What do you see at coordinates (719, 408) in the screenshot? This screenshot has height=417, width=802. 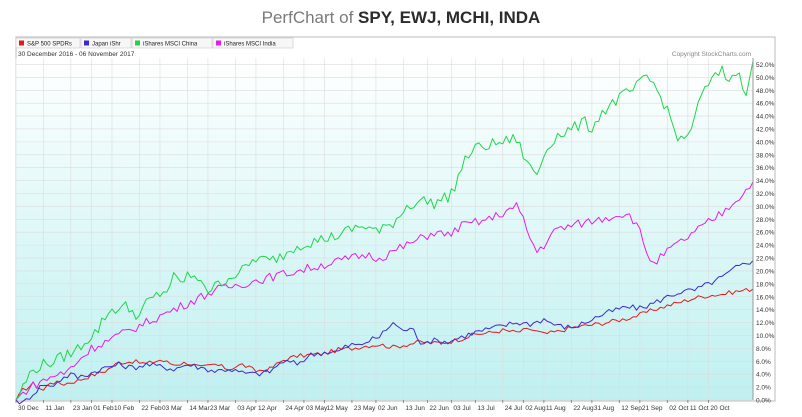 I see `x-tick-label: 20 Oct` at bounding box center [719, 408].